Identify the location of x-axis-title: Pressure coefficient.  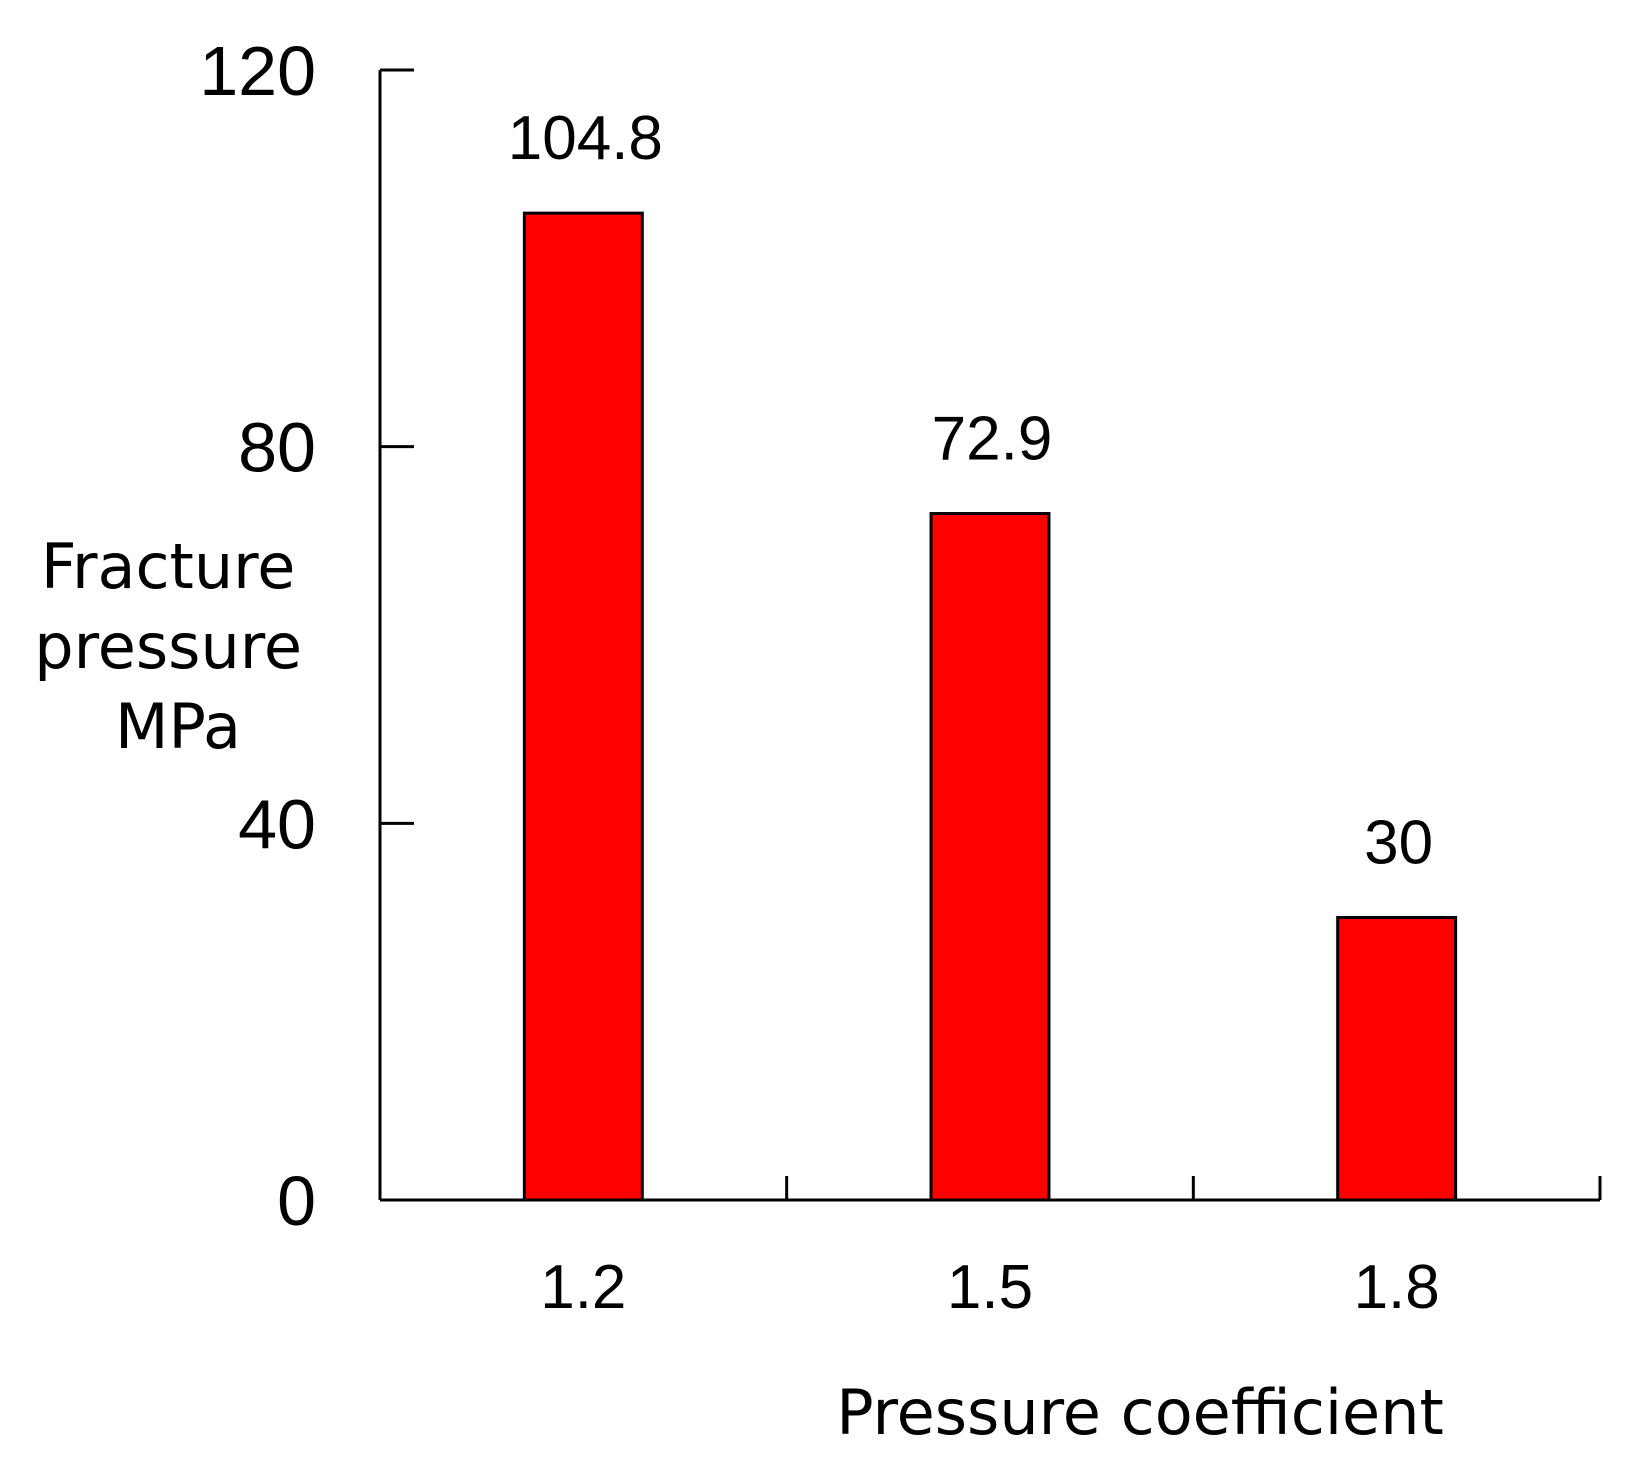
(1140, 1412).